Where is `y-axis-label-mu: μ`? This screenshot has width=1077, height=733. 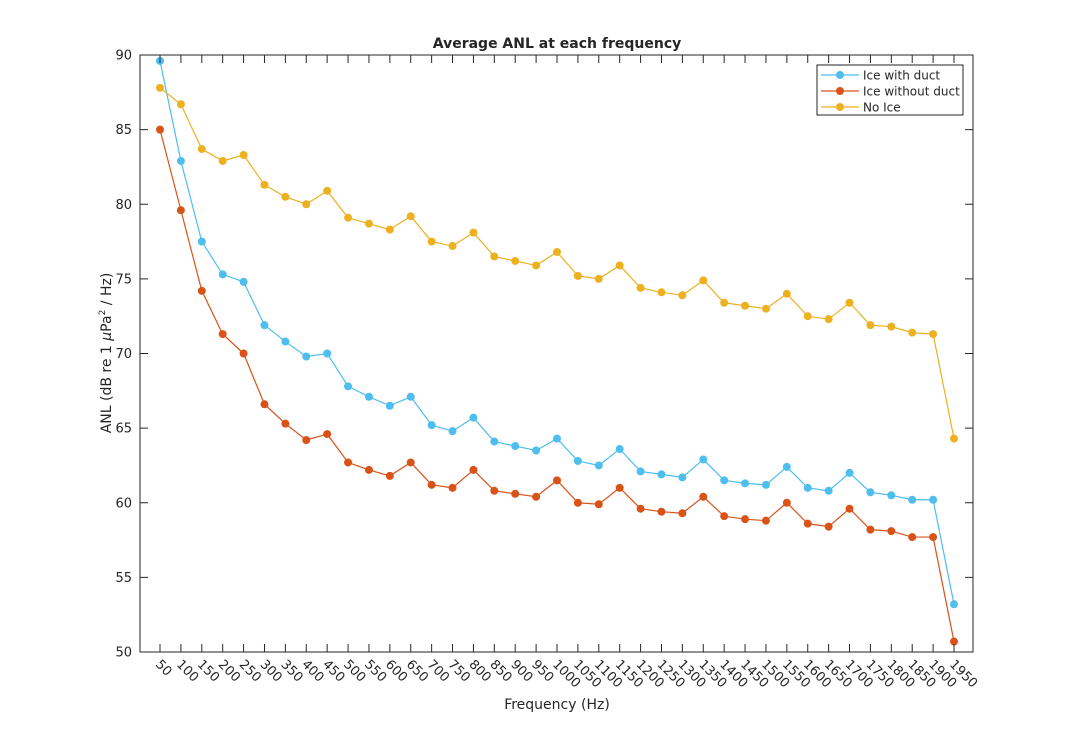
y-axis-label-mu: μ is located at coordinates (107, 337).